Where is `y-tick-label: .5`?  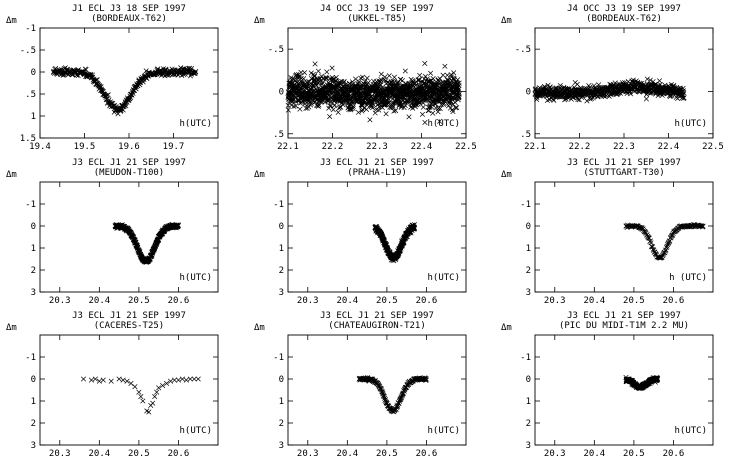
y-tick-label: .5 is located at coordinates (278, 135).